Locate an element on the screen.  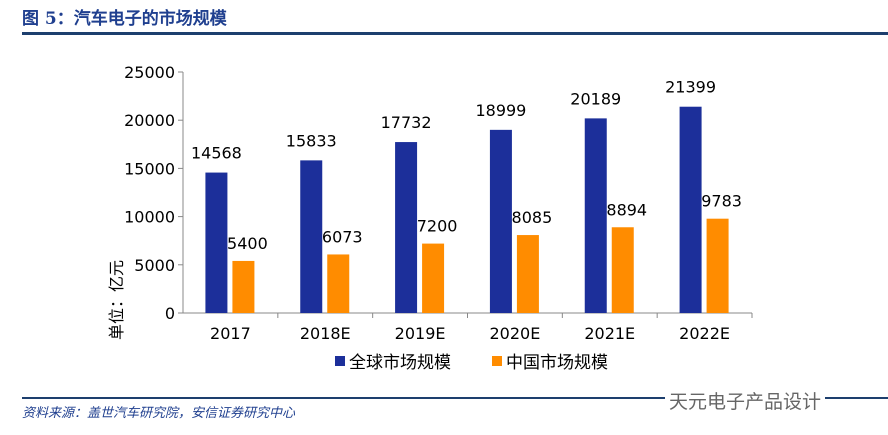
source-note: 资料来源：盖世汽车研究院，安信证券研究中心 is located at coordinates (159, 413).